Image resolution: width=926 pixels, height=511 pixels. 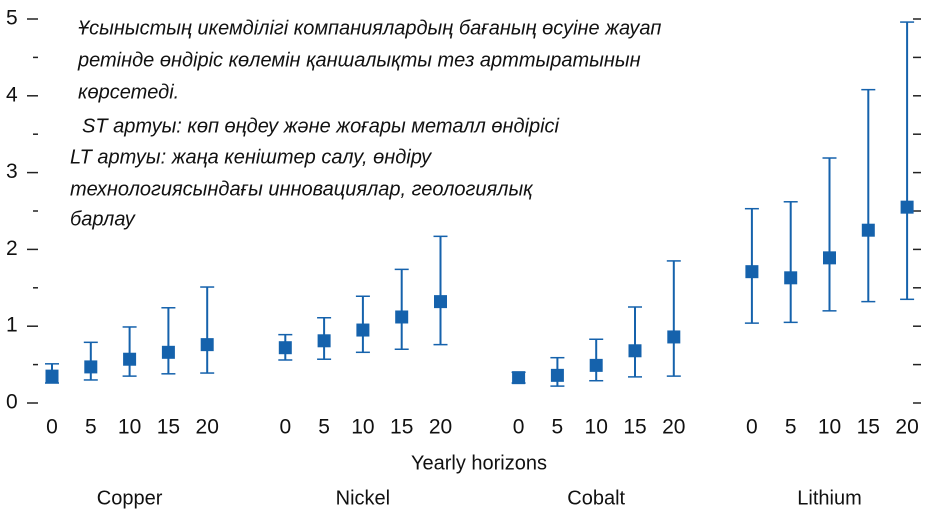 I want to click on annotation-line: LT артуы: жаңа кеніштер салу, өндіру, so click(x=251, y=157).